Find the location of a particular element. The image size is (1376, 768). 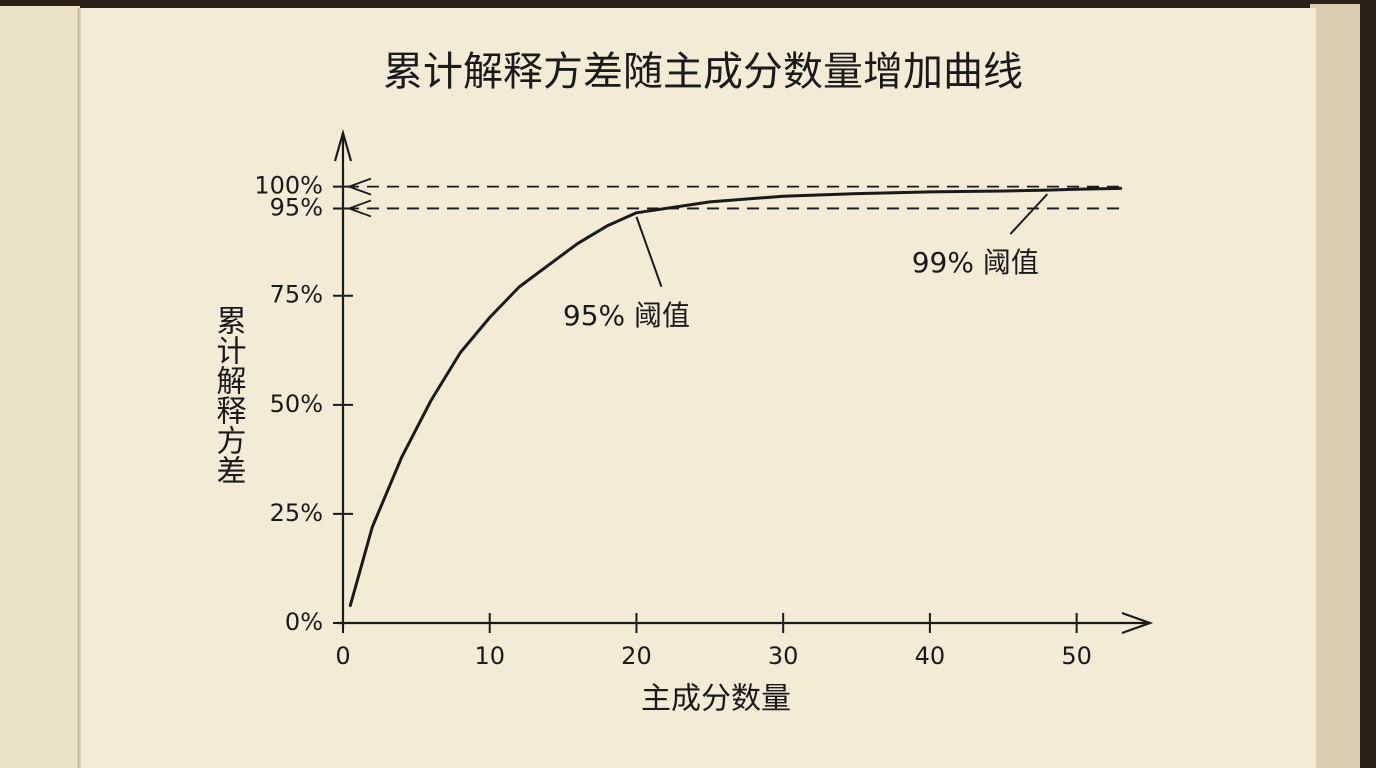

y-tick-label: 25% is located at coordinates (296, 513).